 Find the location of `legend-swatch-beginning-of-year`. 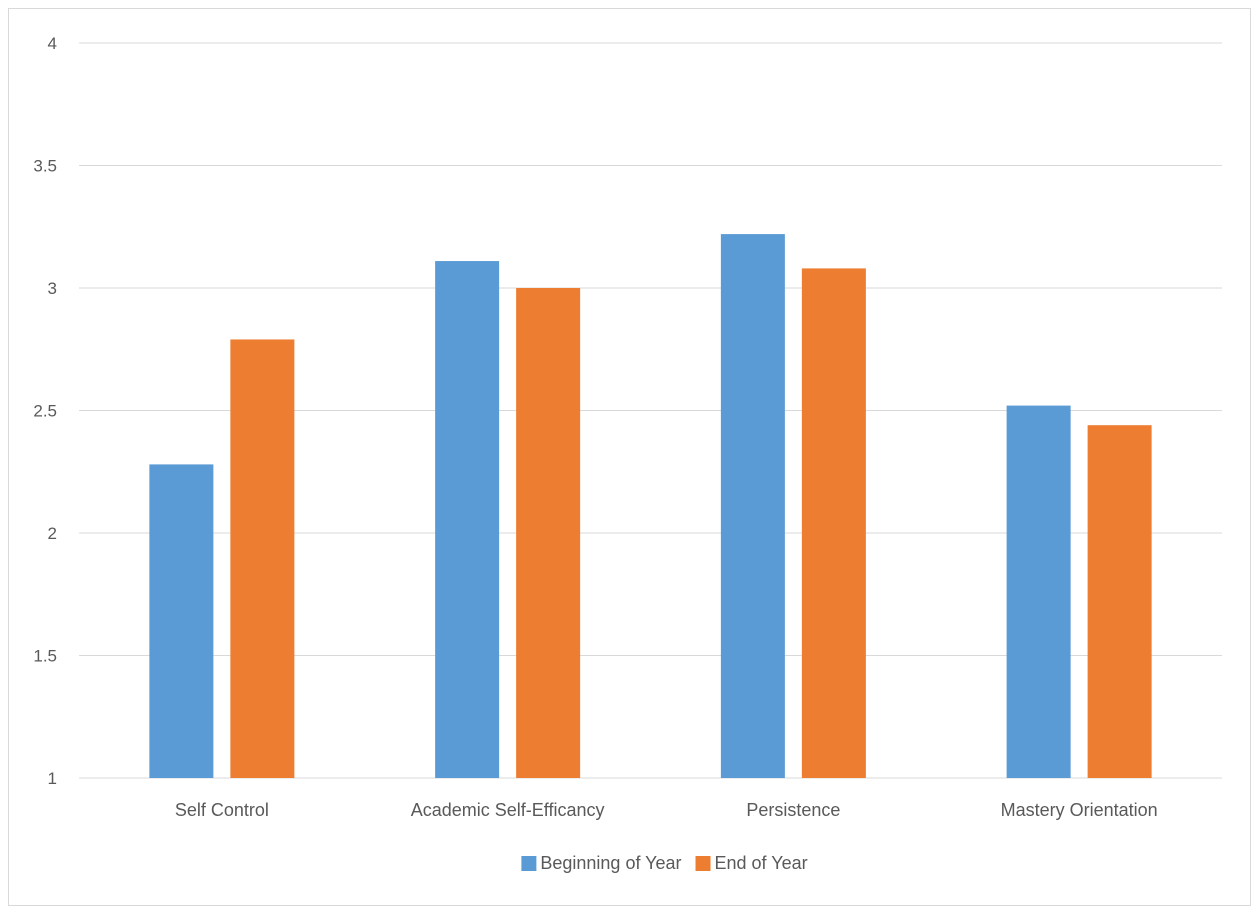

legend-swatch-beginning-of-year is located at coordinates (529, 863).